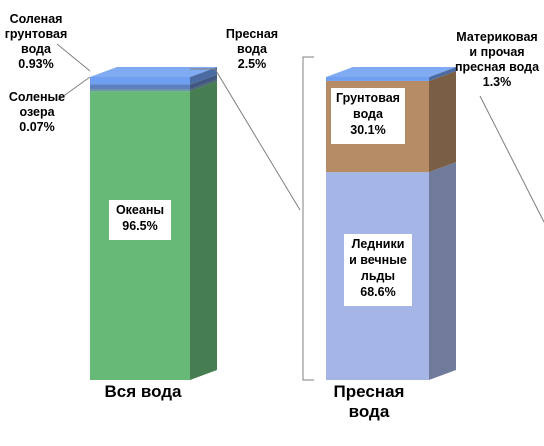 The width and height of the screenshot is (544, 446). What do you see at coordinates (37, 97) in the screenshot?
I see `label-saline-lakes-line-1: Соленые` at bounding box center [37, 97].